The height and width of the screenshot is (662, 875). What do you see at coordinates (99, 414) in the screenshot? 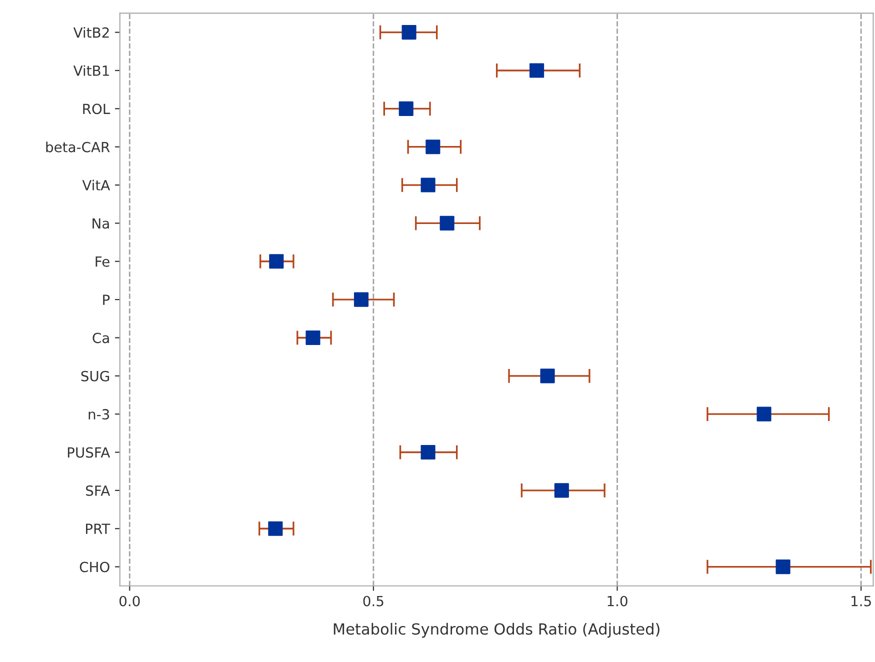
I see `y-tick-label: n-3` at bounding box center [99, 414].